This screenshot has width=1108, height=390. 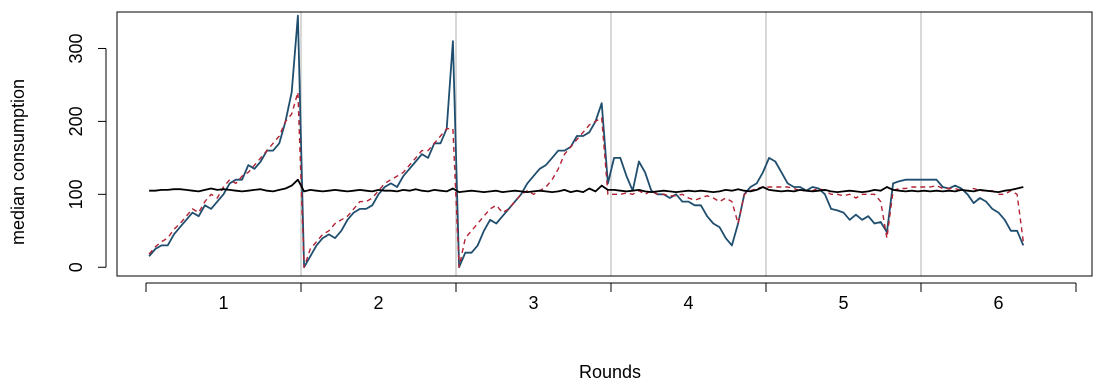 What do you see at coordinates (76, 194) in the screenshot?
I see `y-tick-label: 100` at bounding box center [76, 194].